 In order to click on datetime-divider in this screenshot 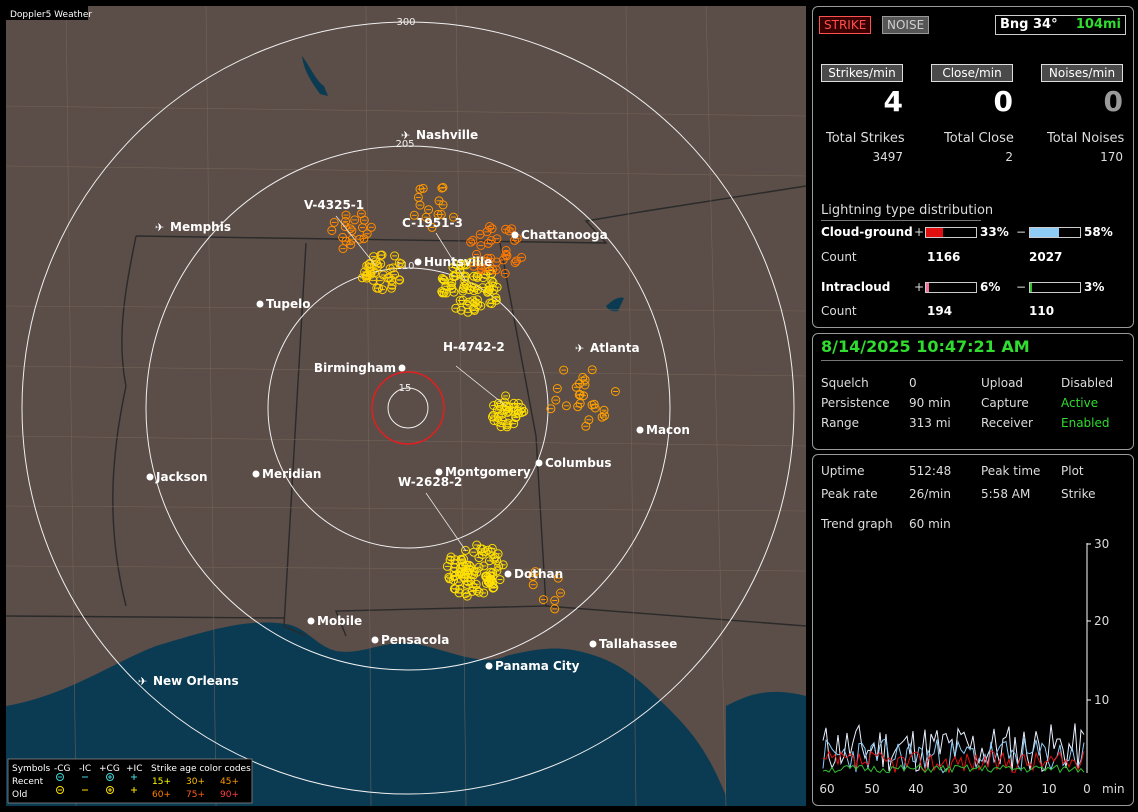, I will do `click(972, 360)`.